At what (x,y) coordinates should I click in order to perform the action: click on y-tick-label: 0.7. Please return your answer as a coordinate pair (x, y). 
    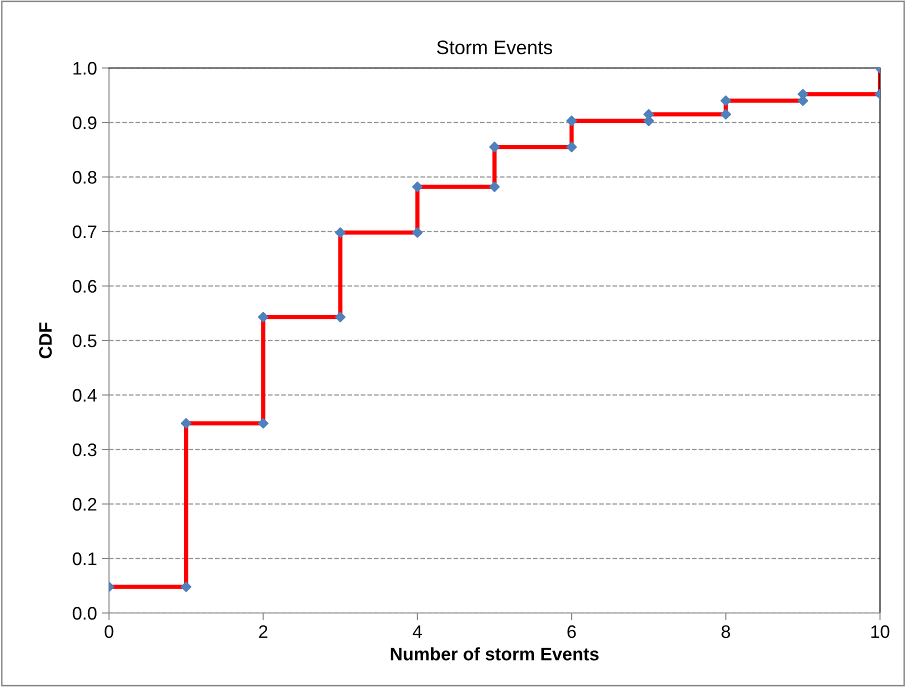
    Looking at the image, I should click on (84, 231).